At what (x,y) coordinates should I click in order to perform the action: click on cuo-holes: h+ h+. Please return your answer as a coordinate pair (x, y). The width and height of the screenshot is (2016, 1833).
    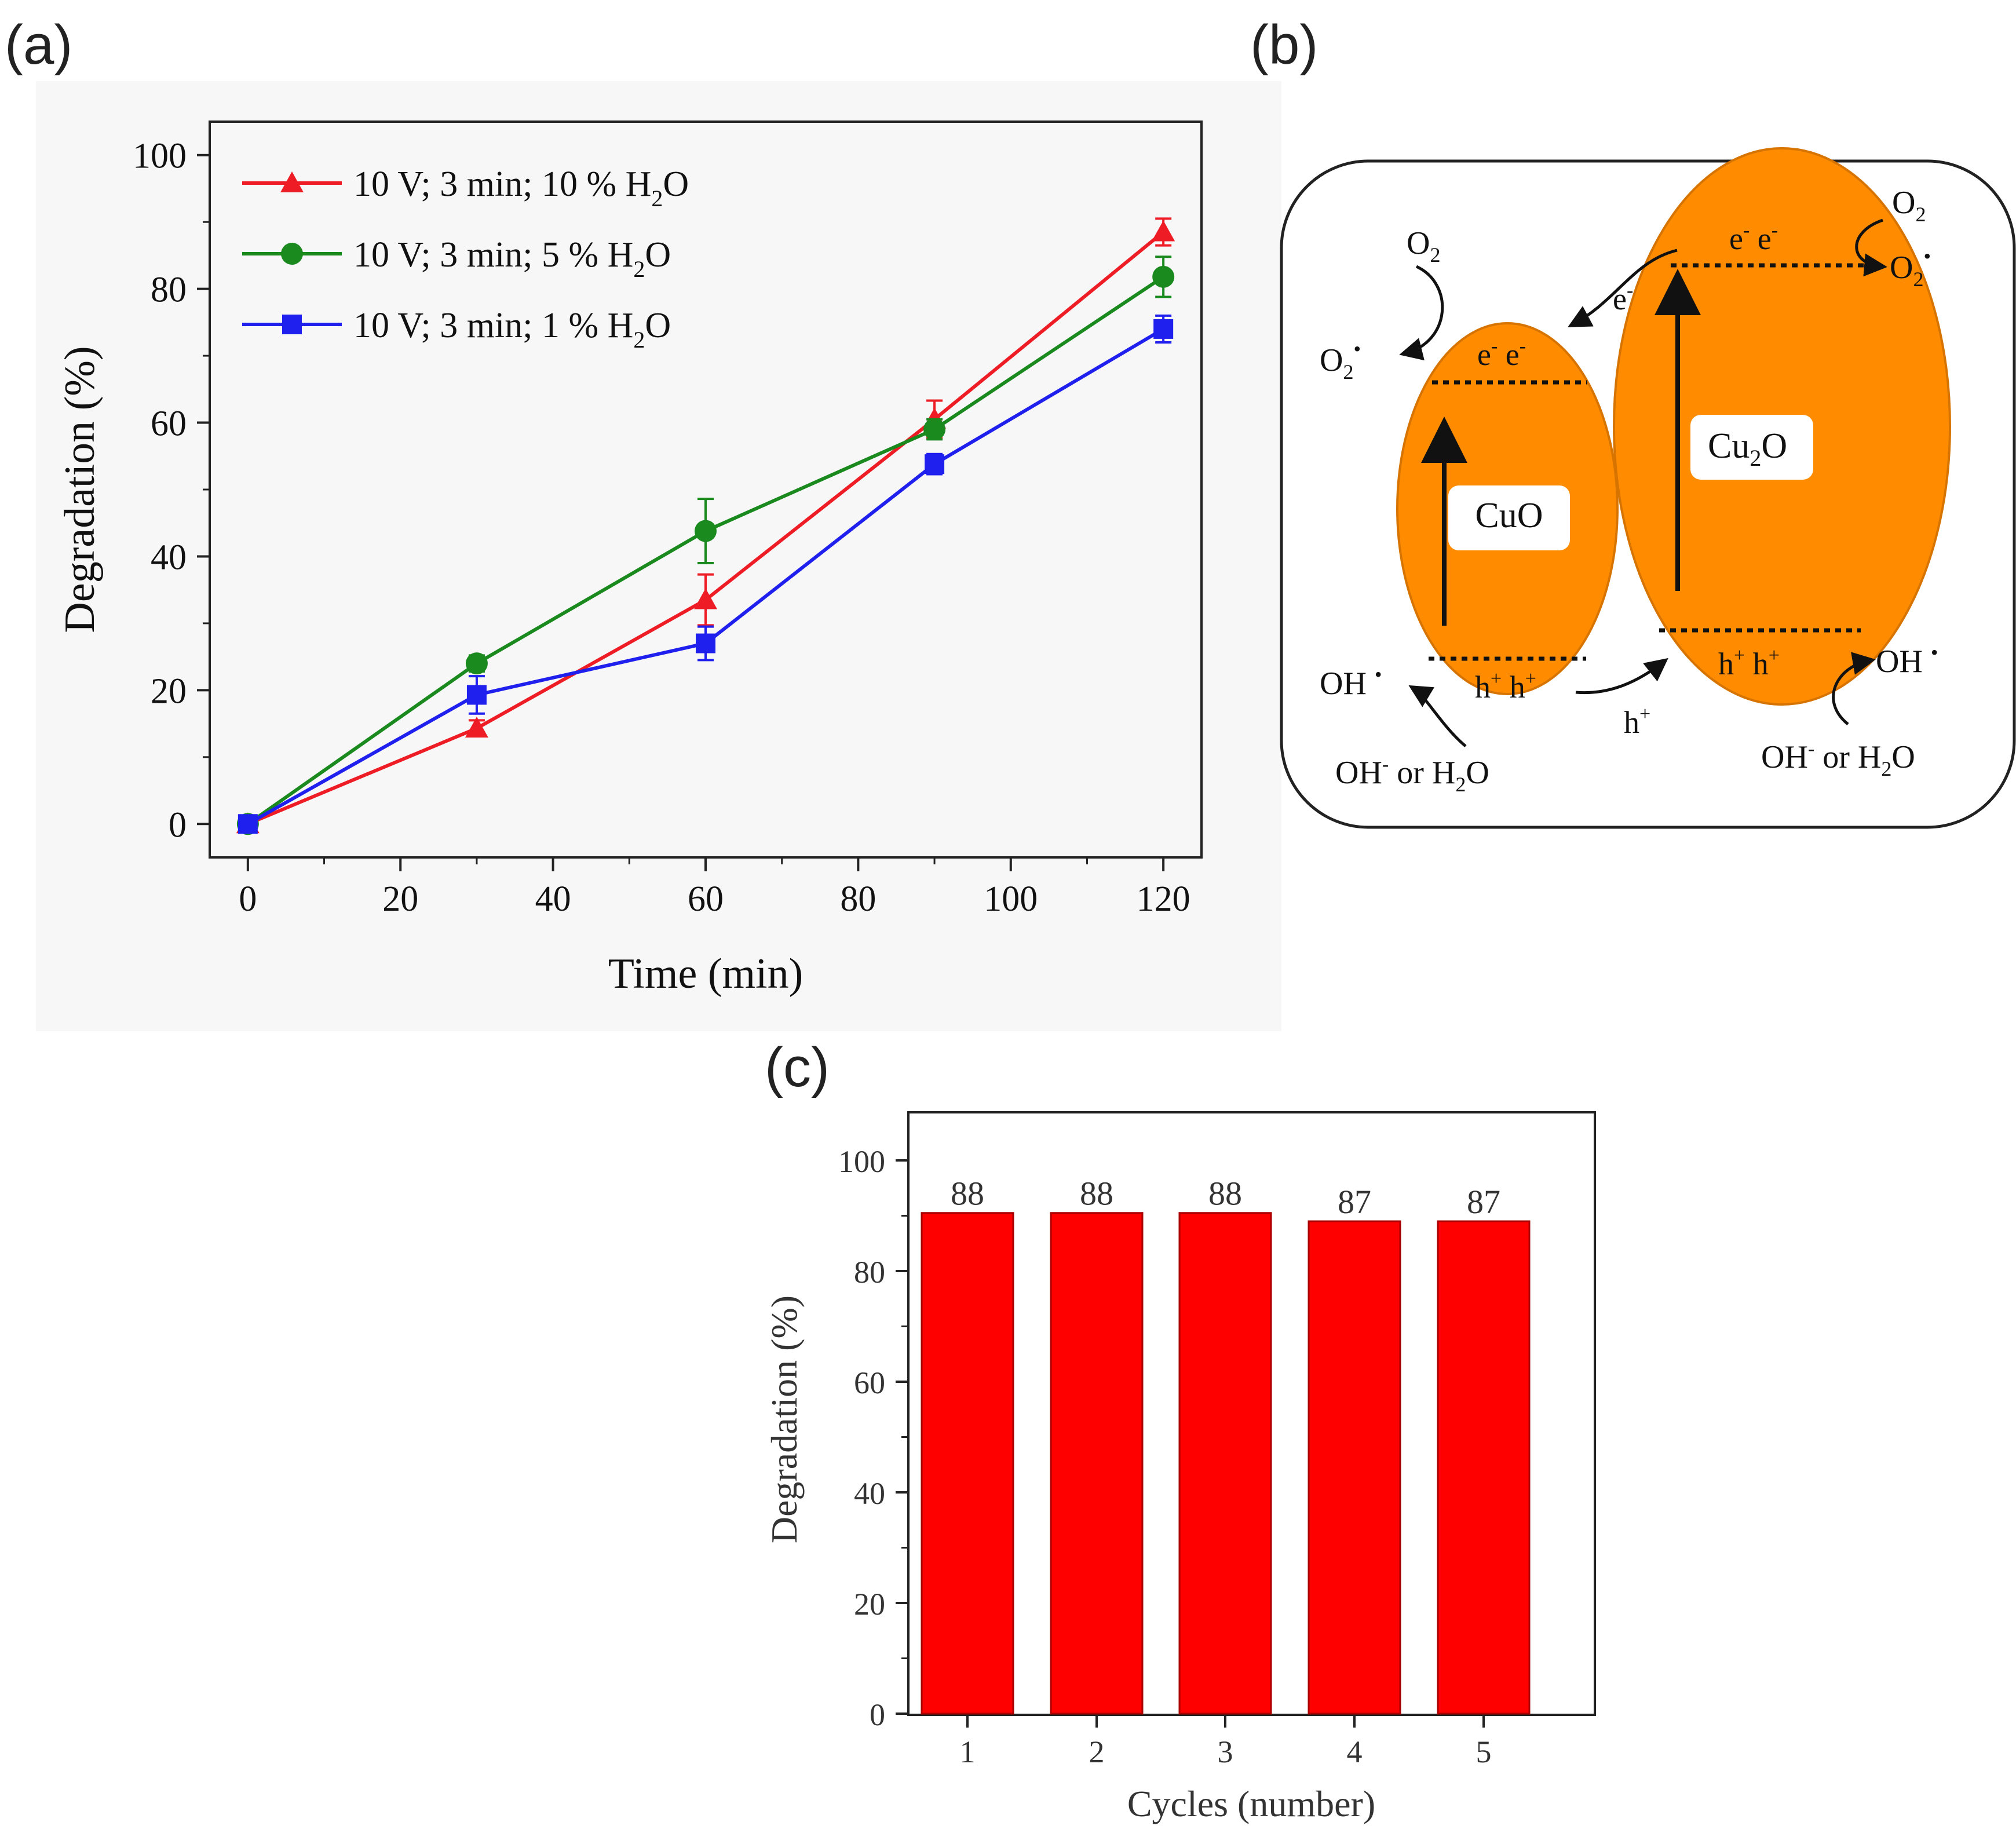
    Looking at the image, I should click on (1506, 686).